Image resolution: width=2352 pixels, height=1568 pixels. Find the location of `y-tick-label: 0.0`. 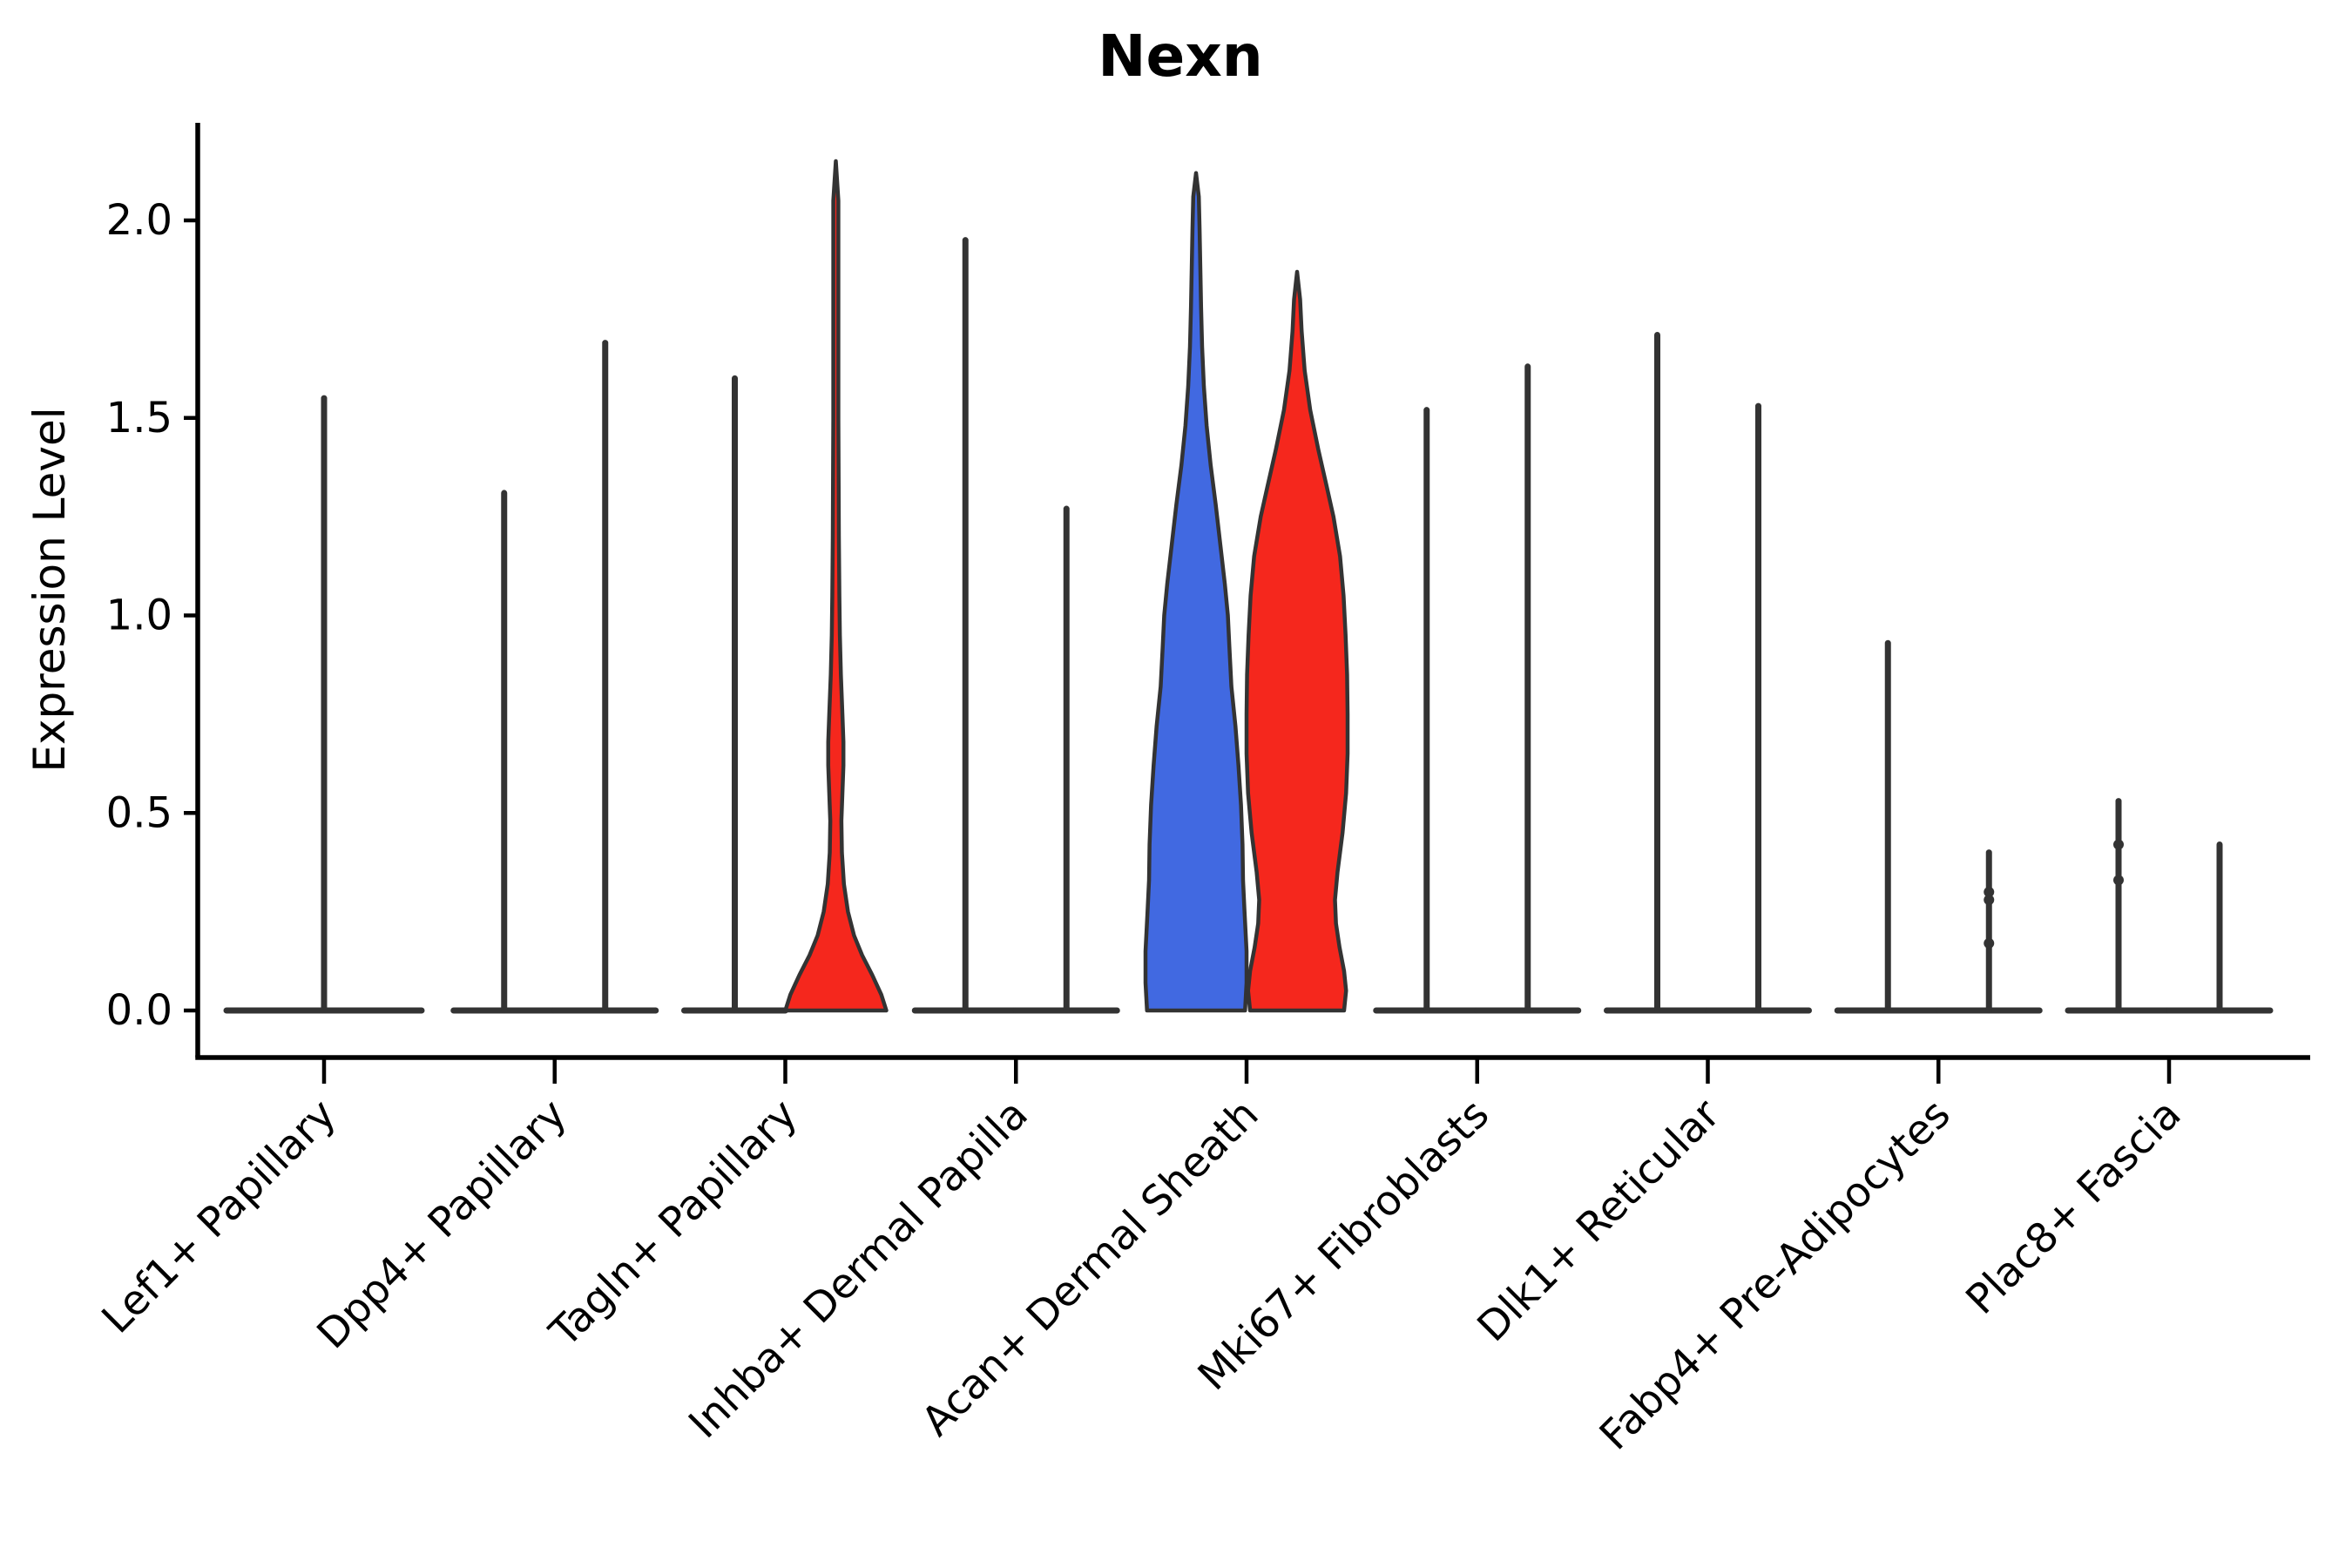

y-tick-label: 0.0 is located at coordinates (139, 1011).